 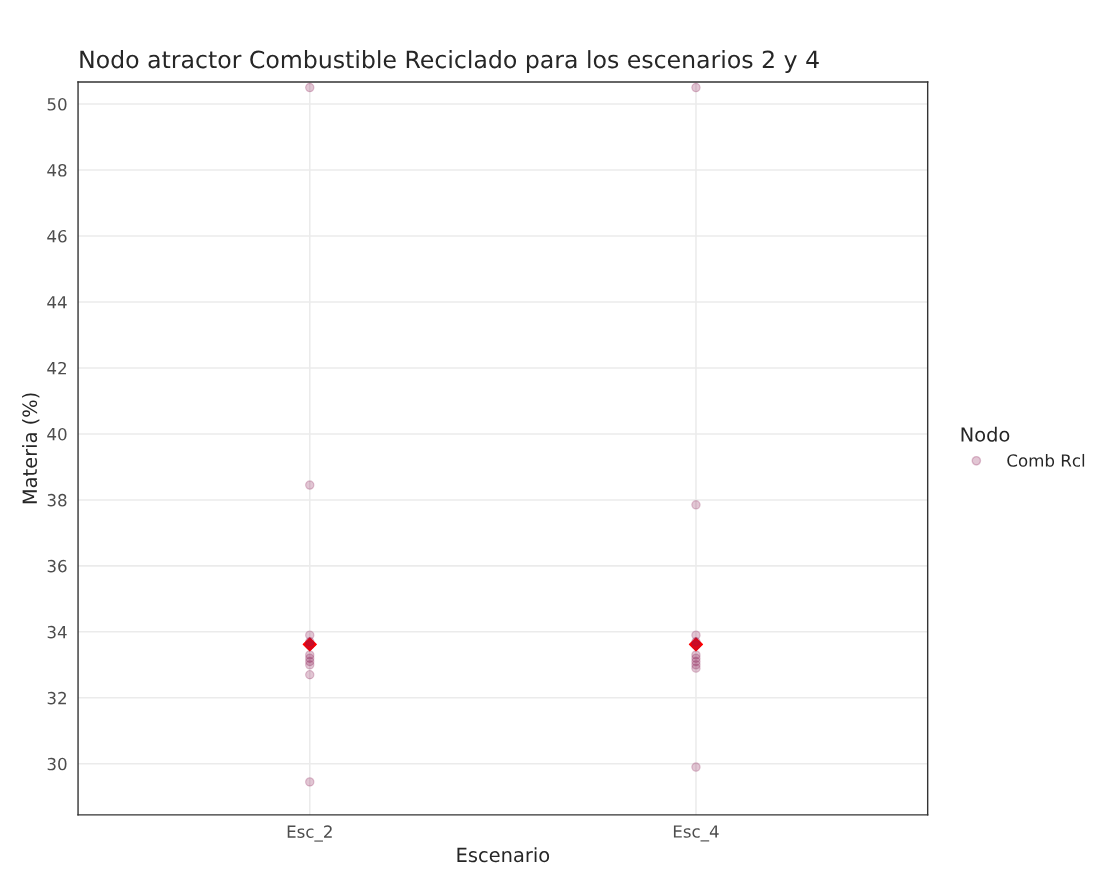 I want to click on y-tick-label: 48, so click(x=57, y=170).